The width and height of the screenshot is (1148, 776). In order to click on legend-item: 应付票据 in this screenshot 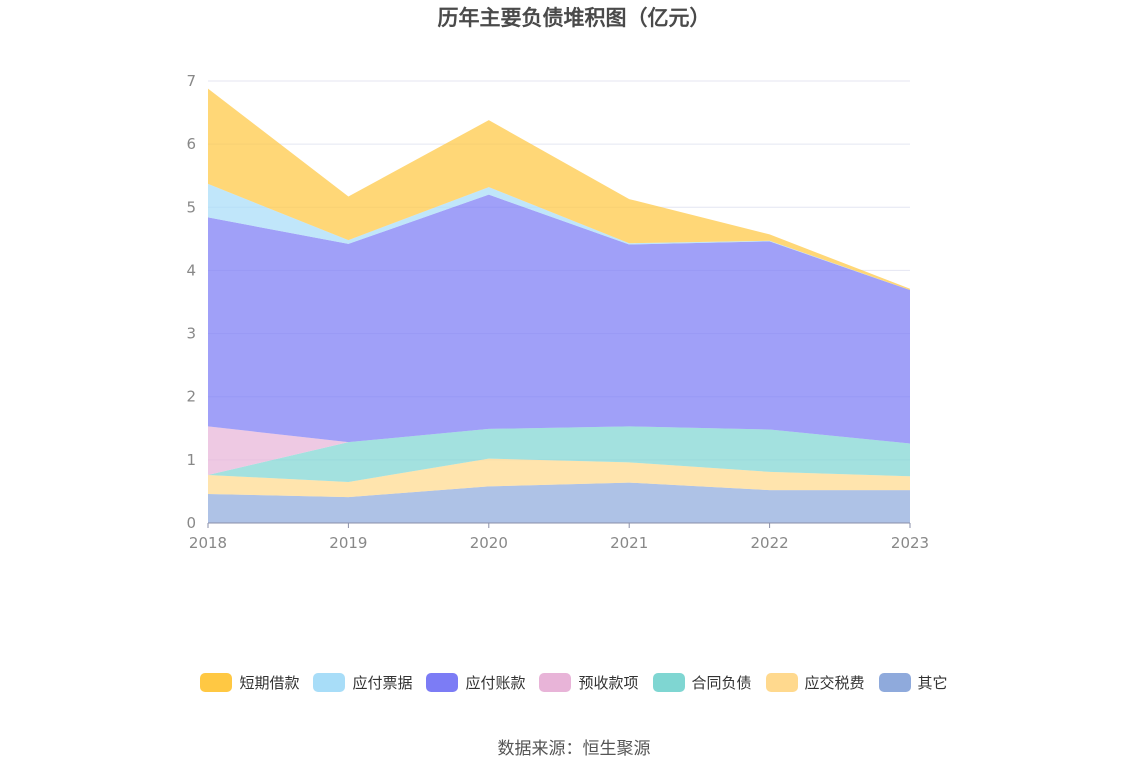, I will do `click(362, 682)`.